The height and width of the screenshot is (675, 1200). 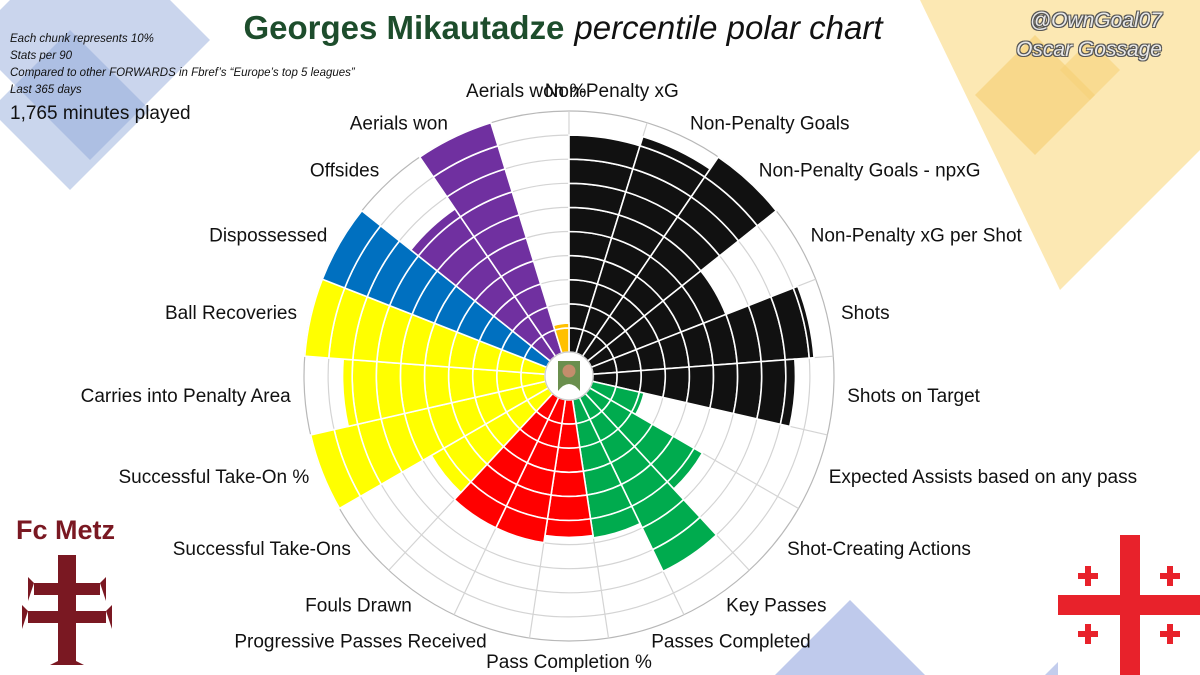 What do you see at coordinates (268, 236) in the screenshot?
I see `category-label: Dispossessed` at bounding box center [268, 236].